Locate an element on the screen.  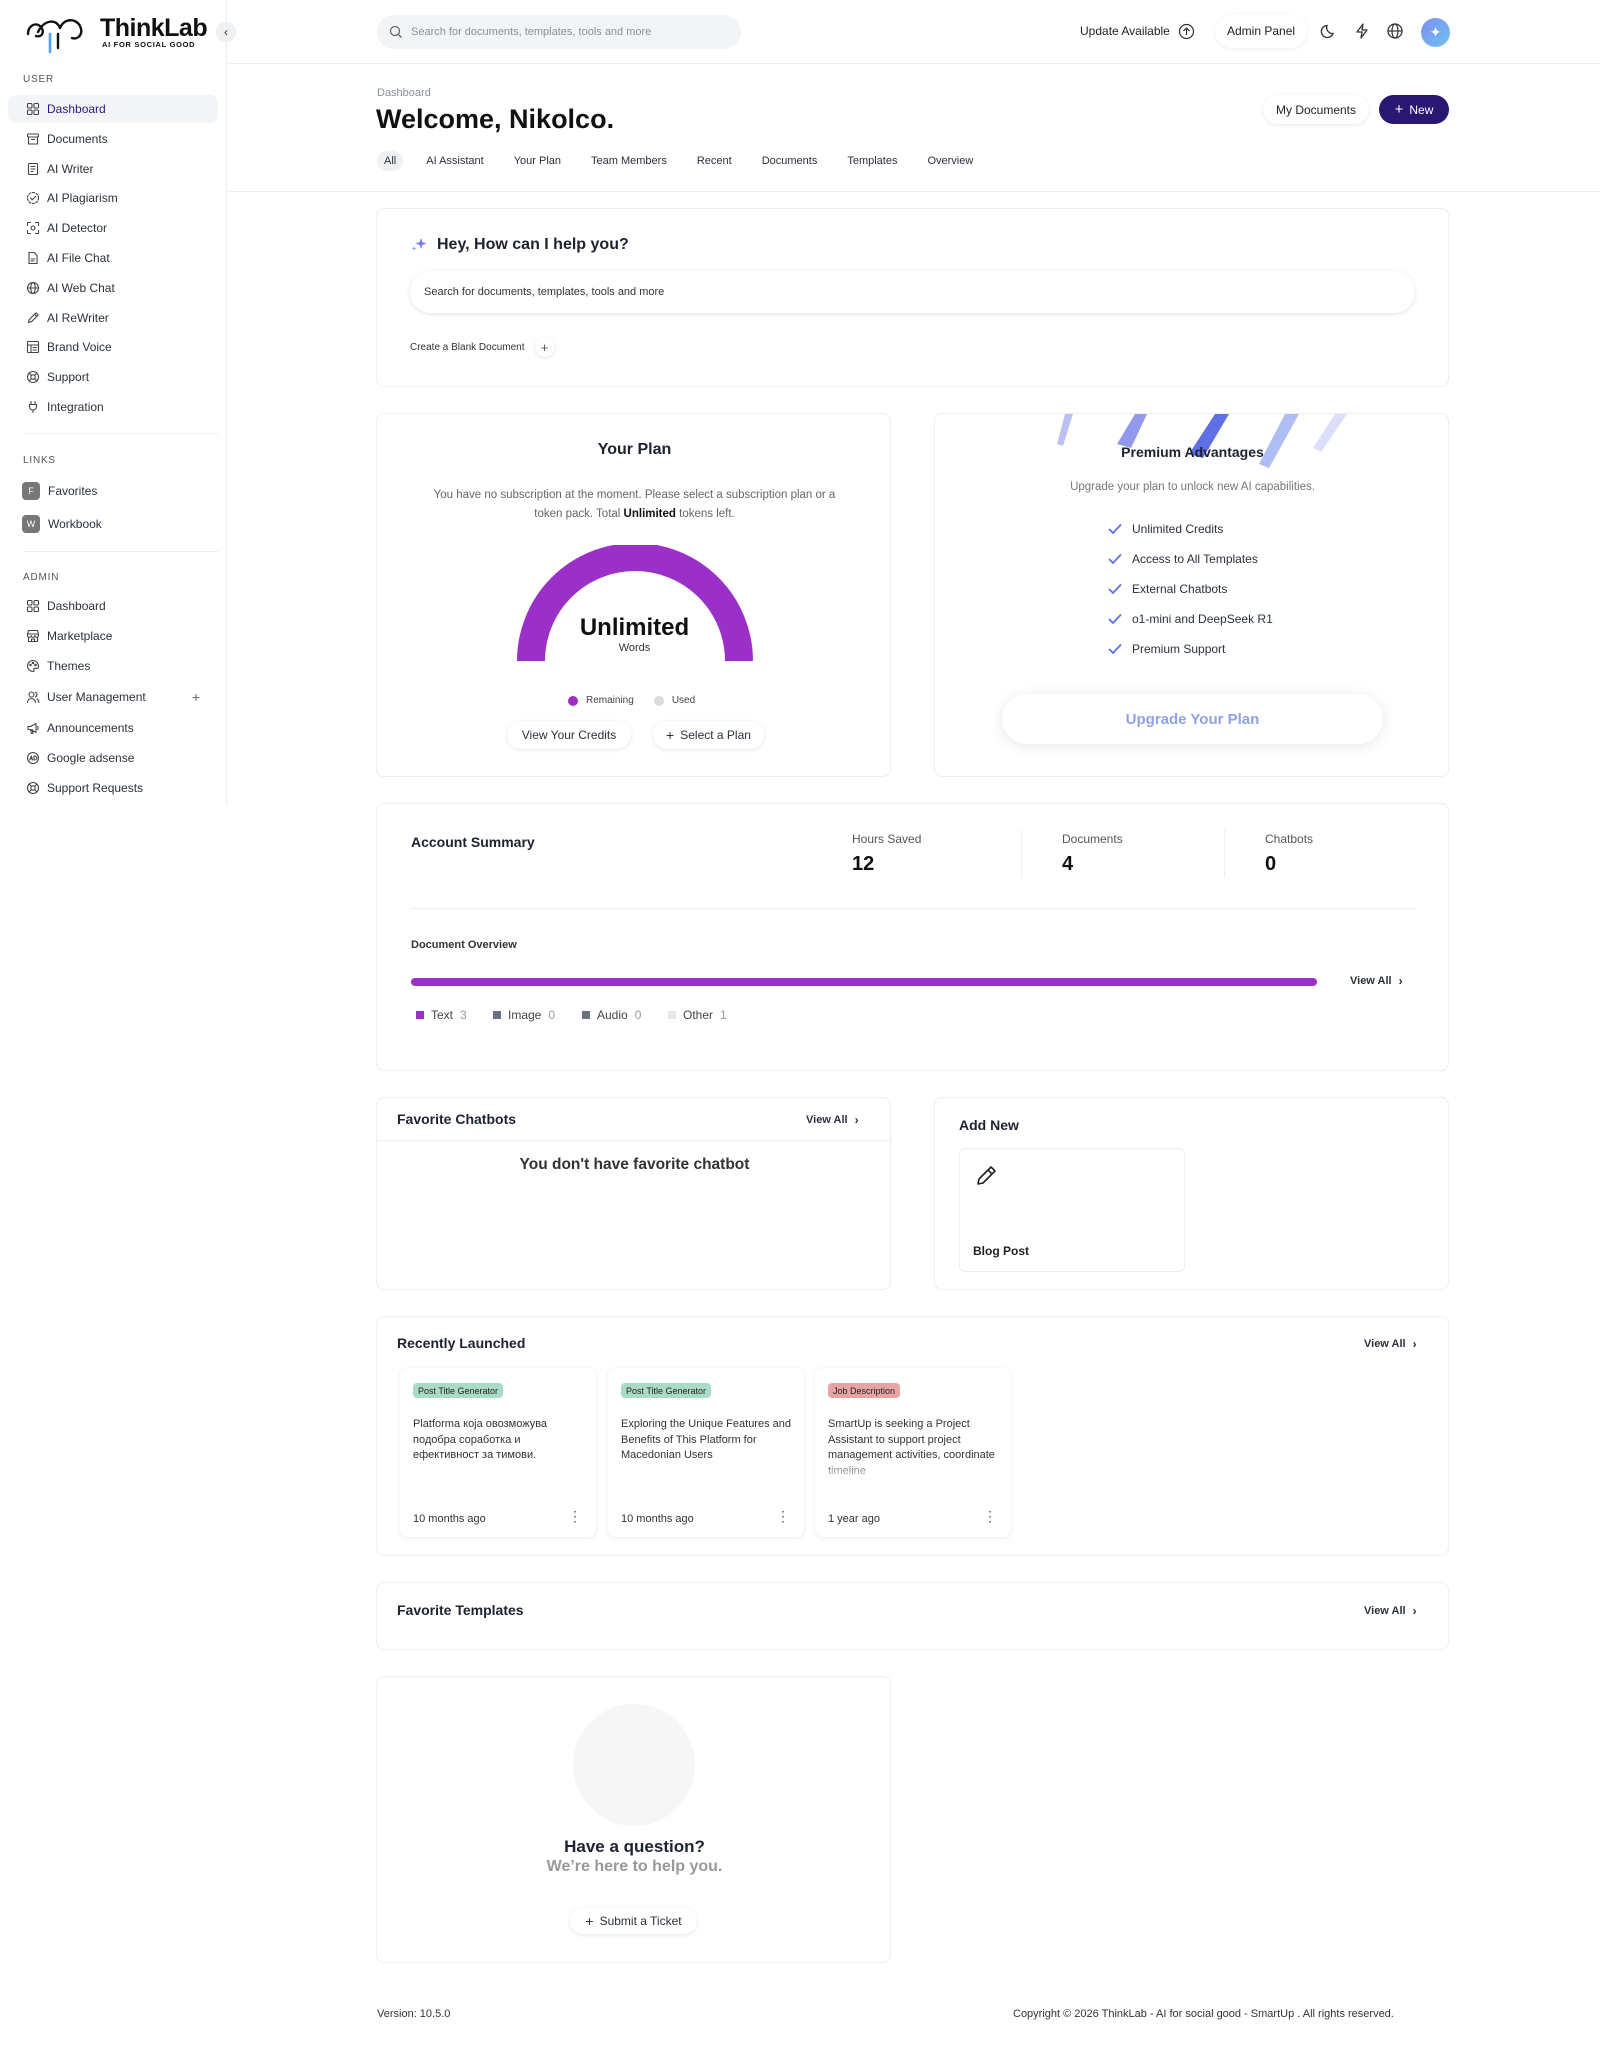
collapse-sidebar-button: ‹ is located at coordinates (226, 32).